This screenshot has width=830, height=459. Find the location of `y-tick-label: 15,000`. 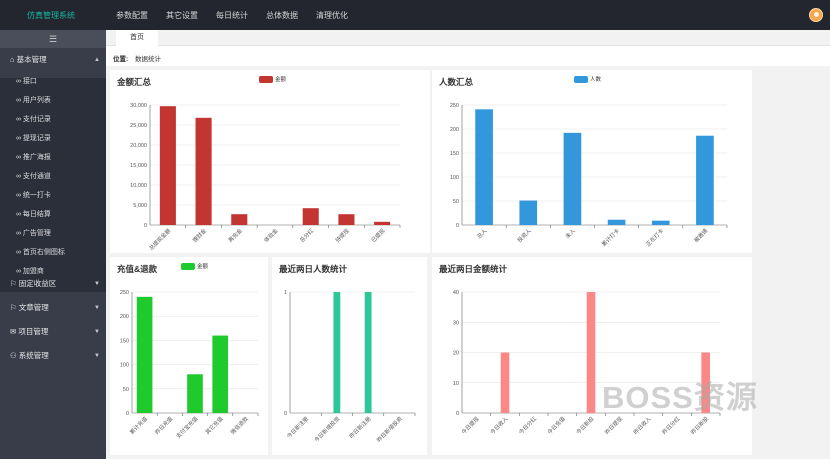

y-tick-label: 15,000 is located at coordinates (138, 166).